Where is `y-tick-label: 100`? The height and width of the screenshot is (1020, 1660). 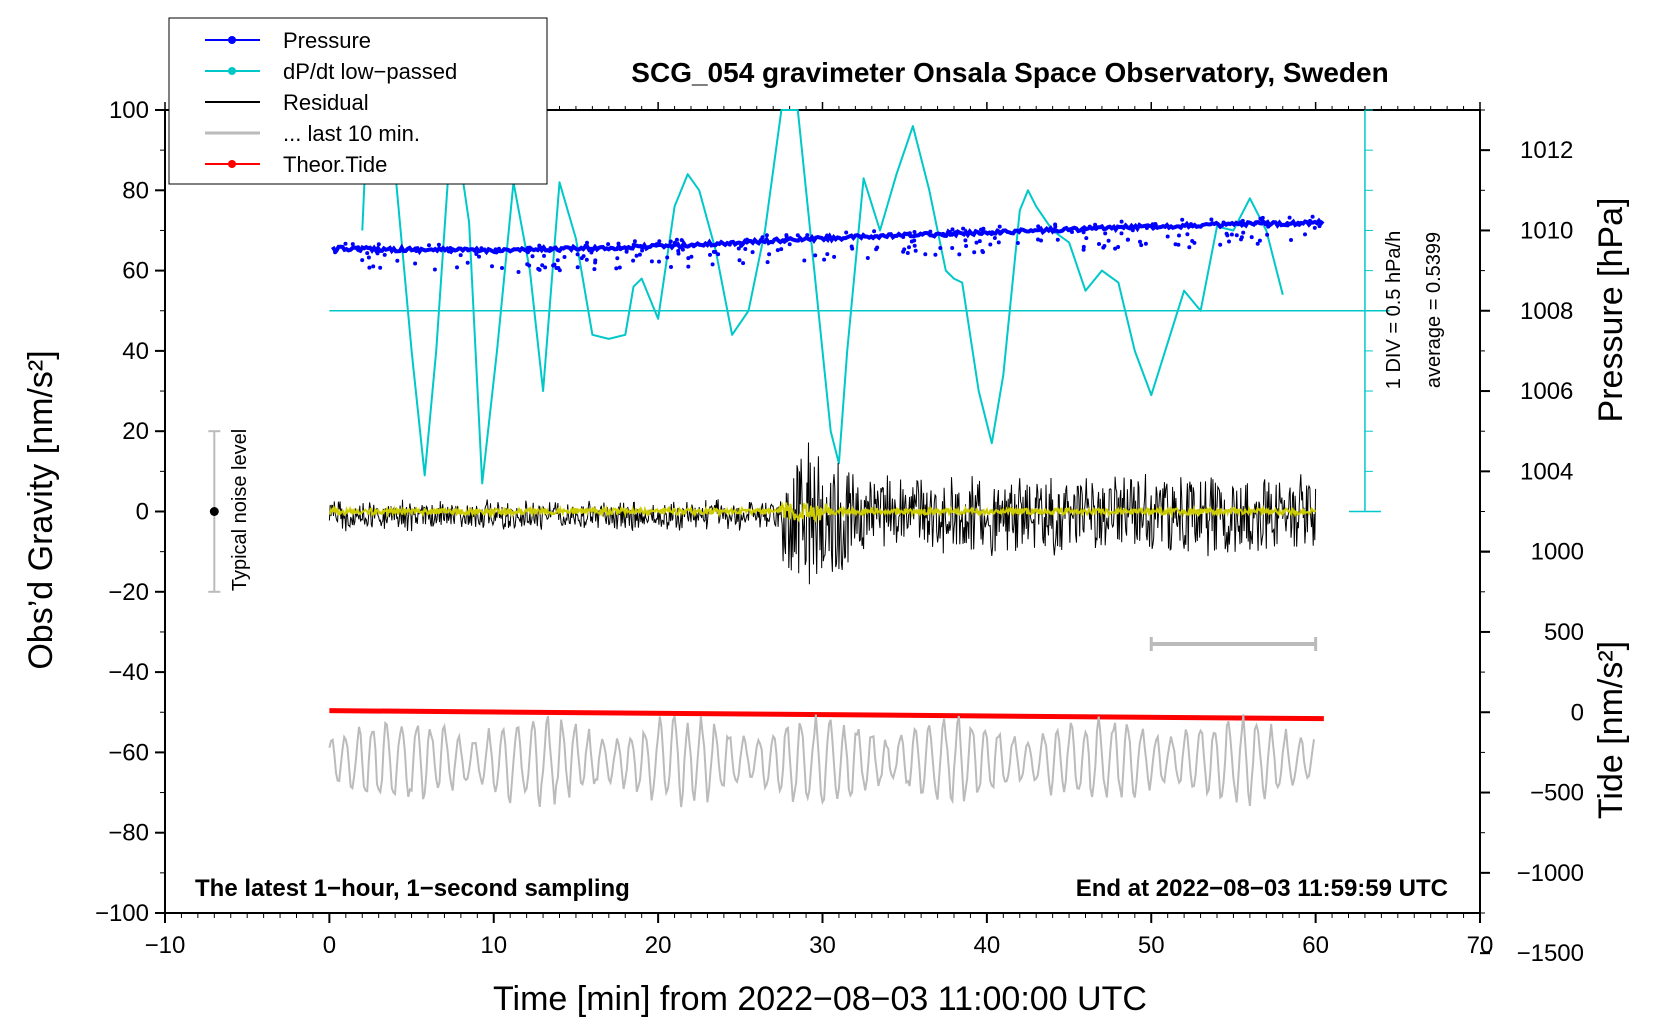 y-tick-label: 100 is located at coordinates (129, 110).